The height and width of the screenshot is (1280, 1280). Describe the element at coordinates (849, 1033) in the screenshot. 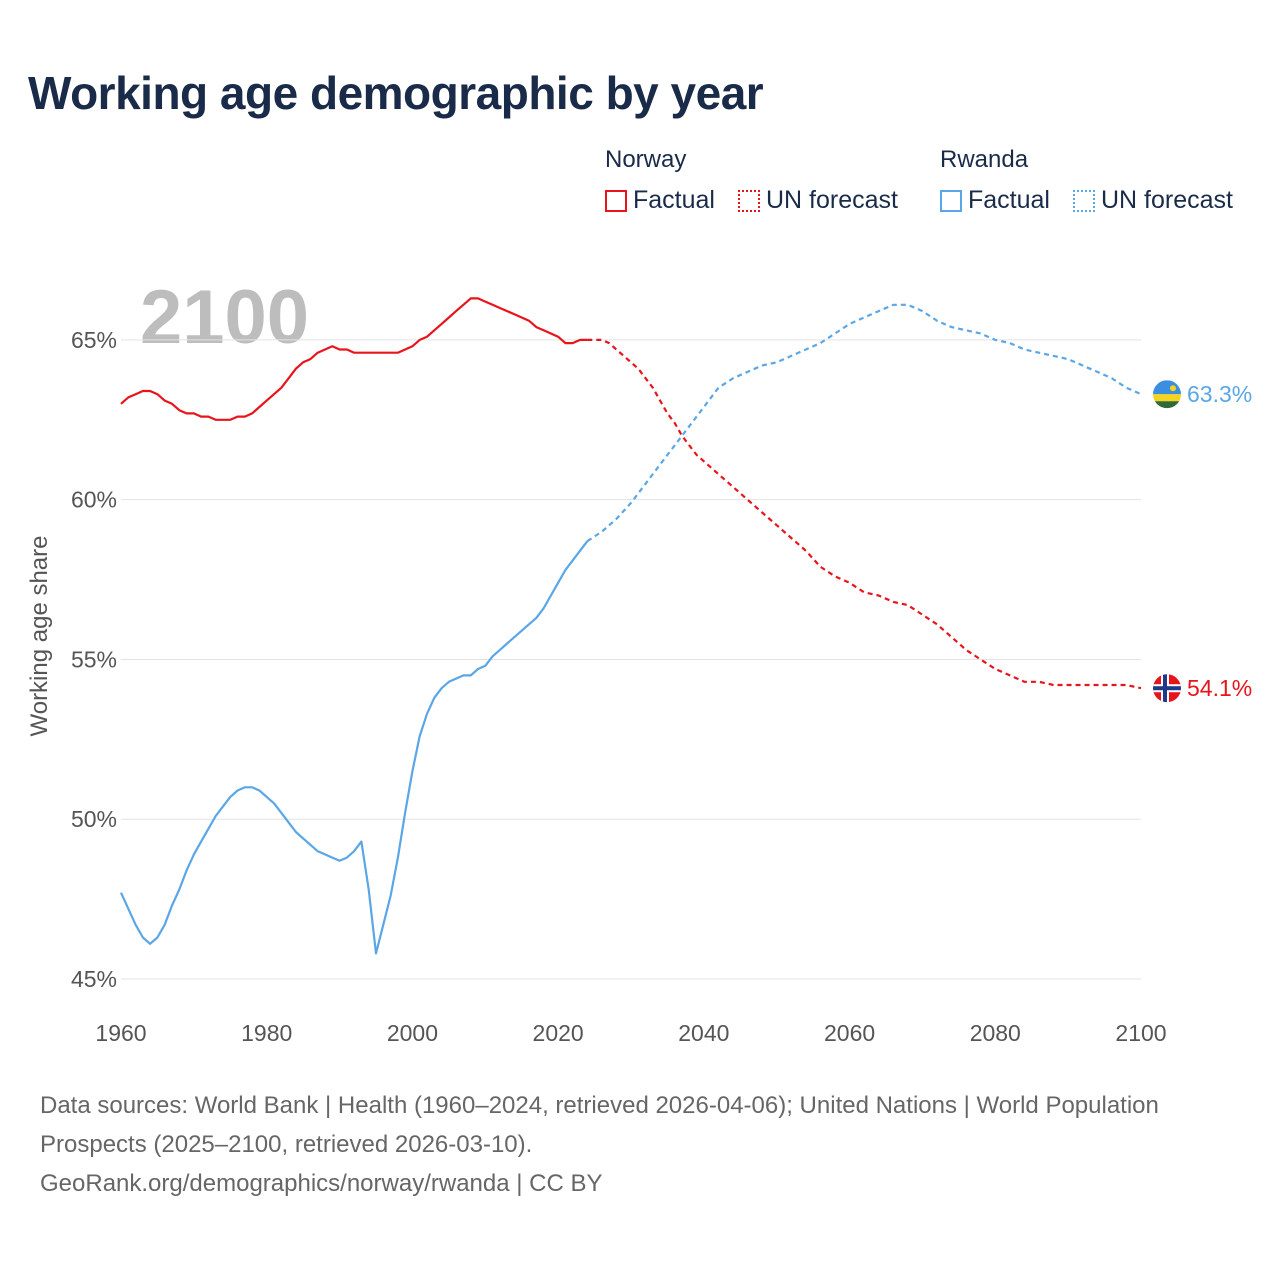

I see `x-tick-label: 2060` at that location.